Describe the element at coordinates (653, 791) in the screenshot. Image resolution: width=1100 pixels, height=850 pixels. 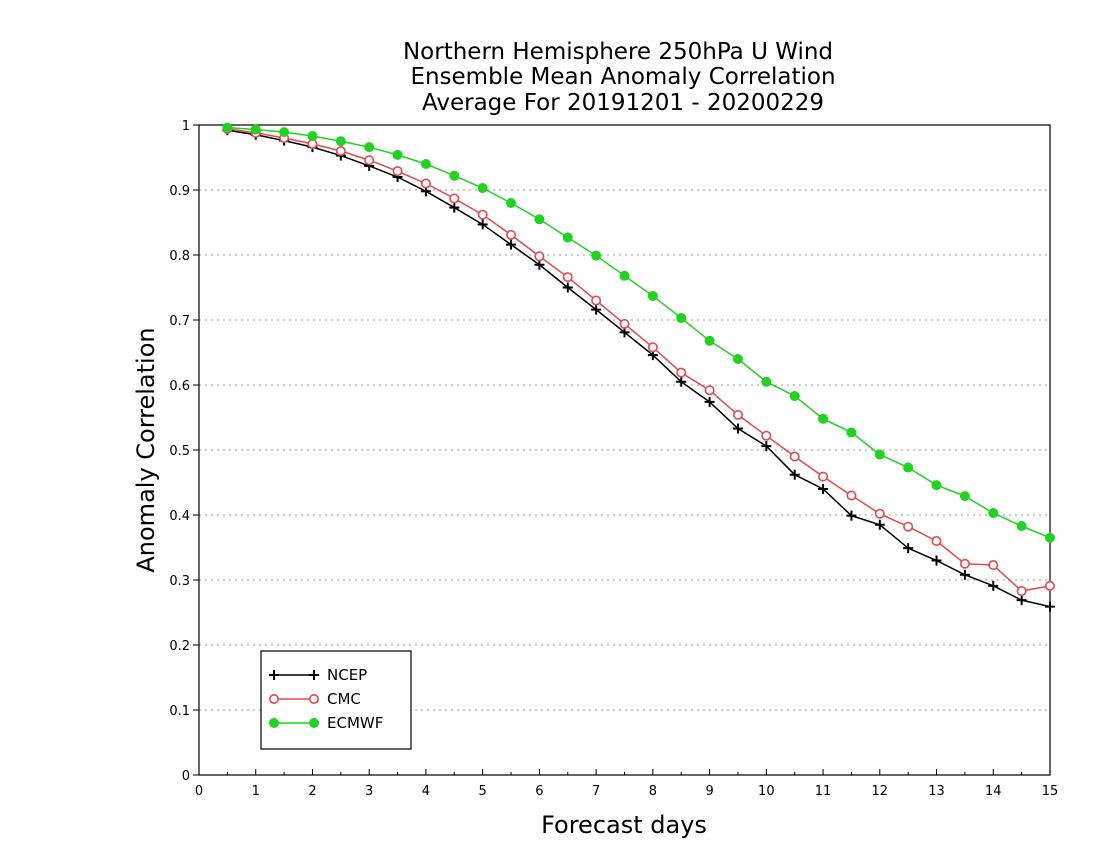
I see `x-tick-label-8: 8` at that location.